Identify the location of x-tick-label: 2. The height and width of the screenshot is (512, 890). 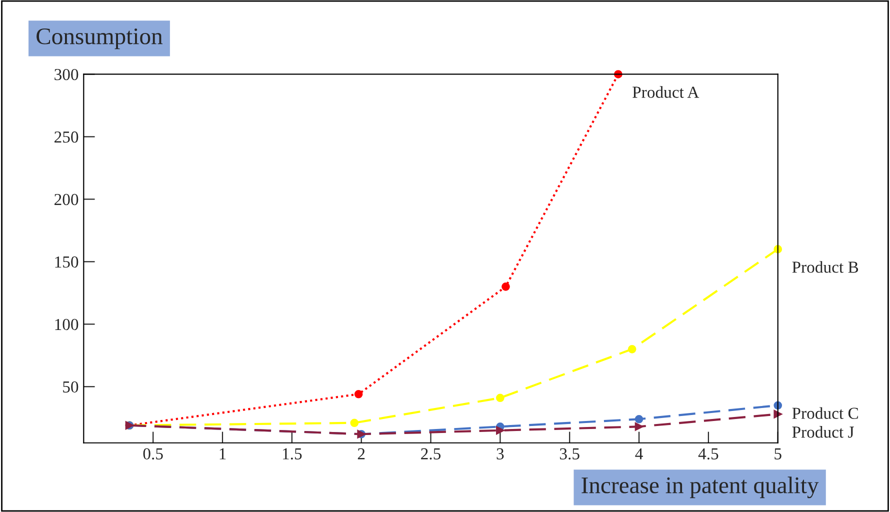
(361, 454).